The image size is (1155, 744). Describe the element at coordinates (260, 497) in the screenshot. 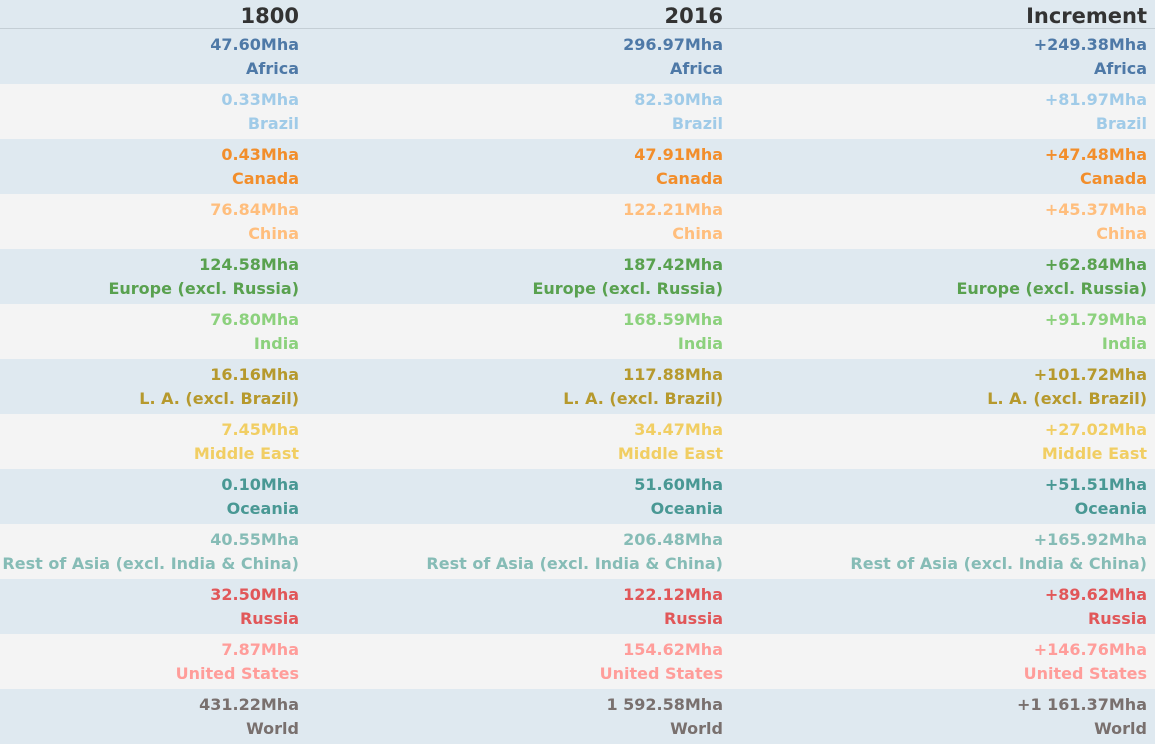

I see `cell-1800: 0.10Mha Oceania` at that location.